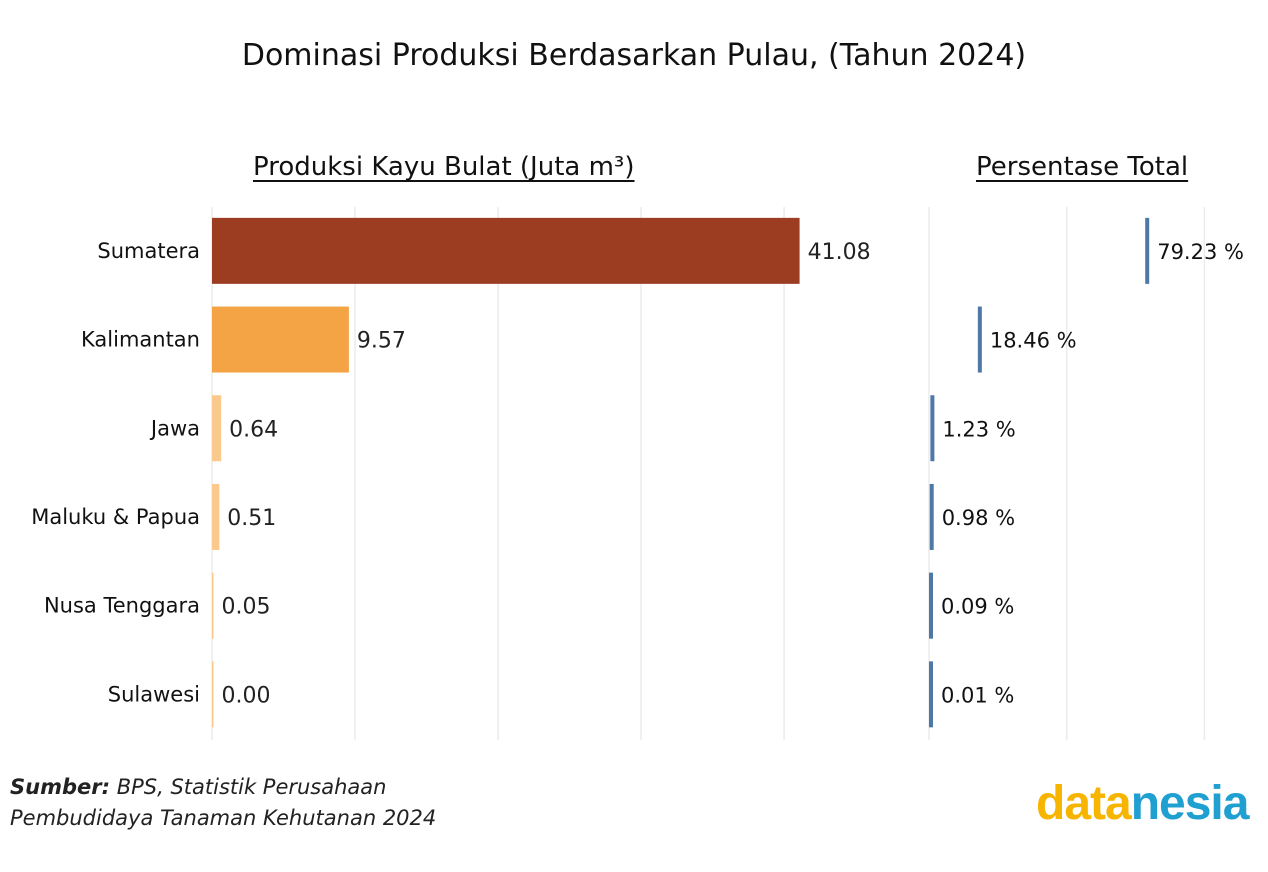 The height and width of the screenshot is (872, 1268). What do you see at coordinates (977, 607) in the screenshot?
I see `percent-label: 0.09 %` at bounding box center [977, 607].